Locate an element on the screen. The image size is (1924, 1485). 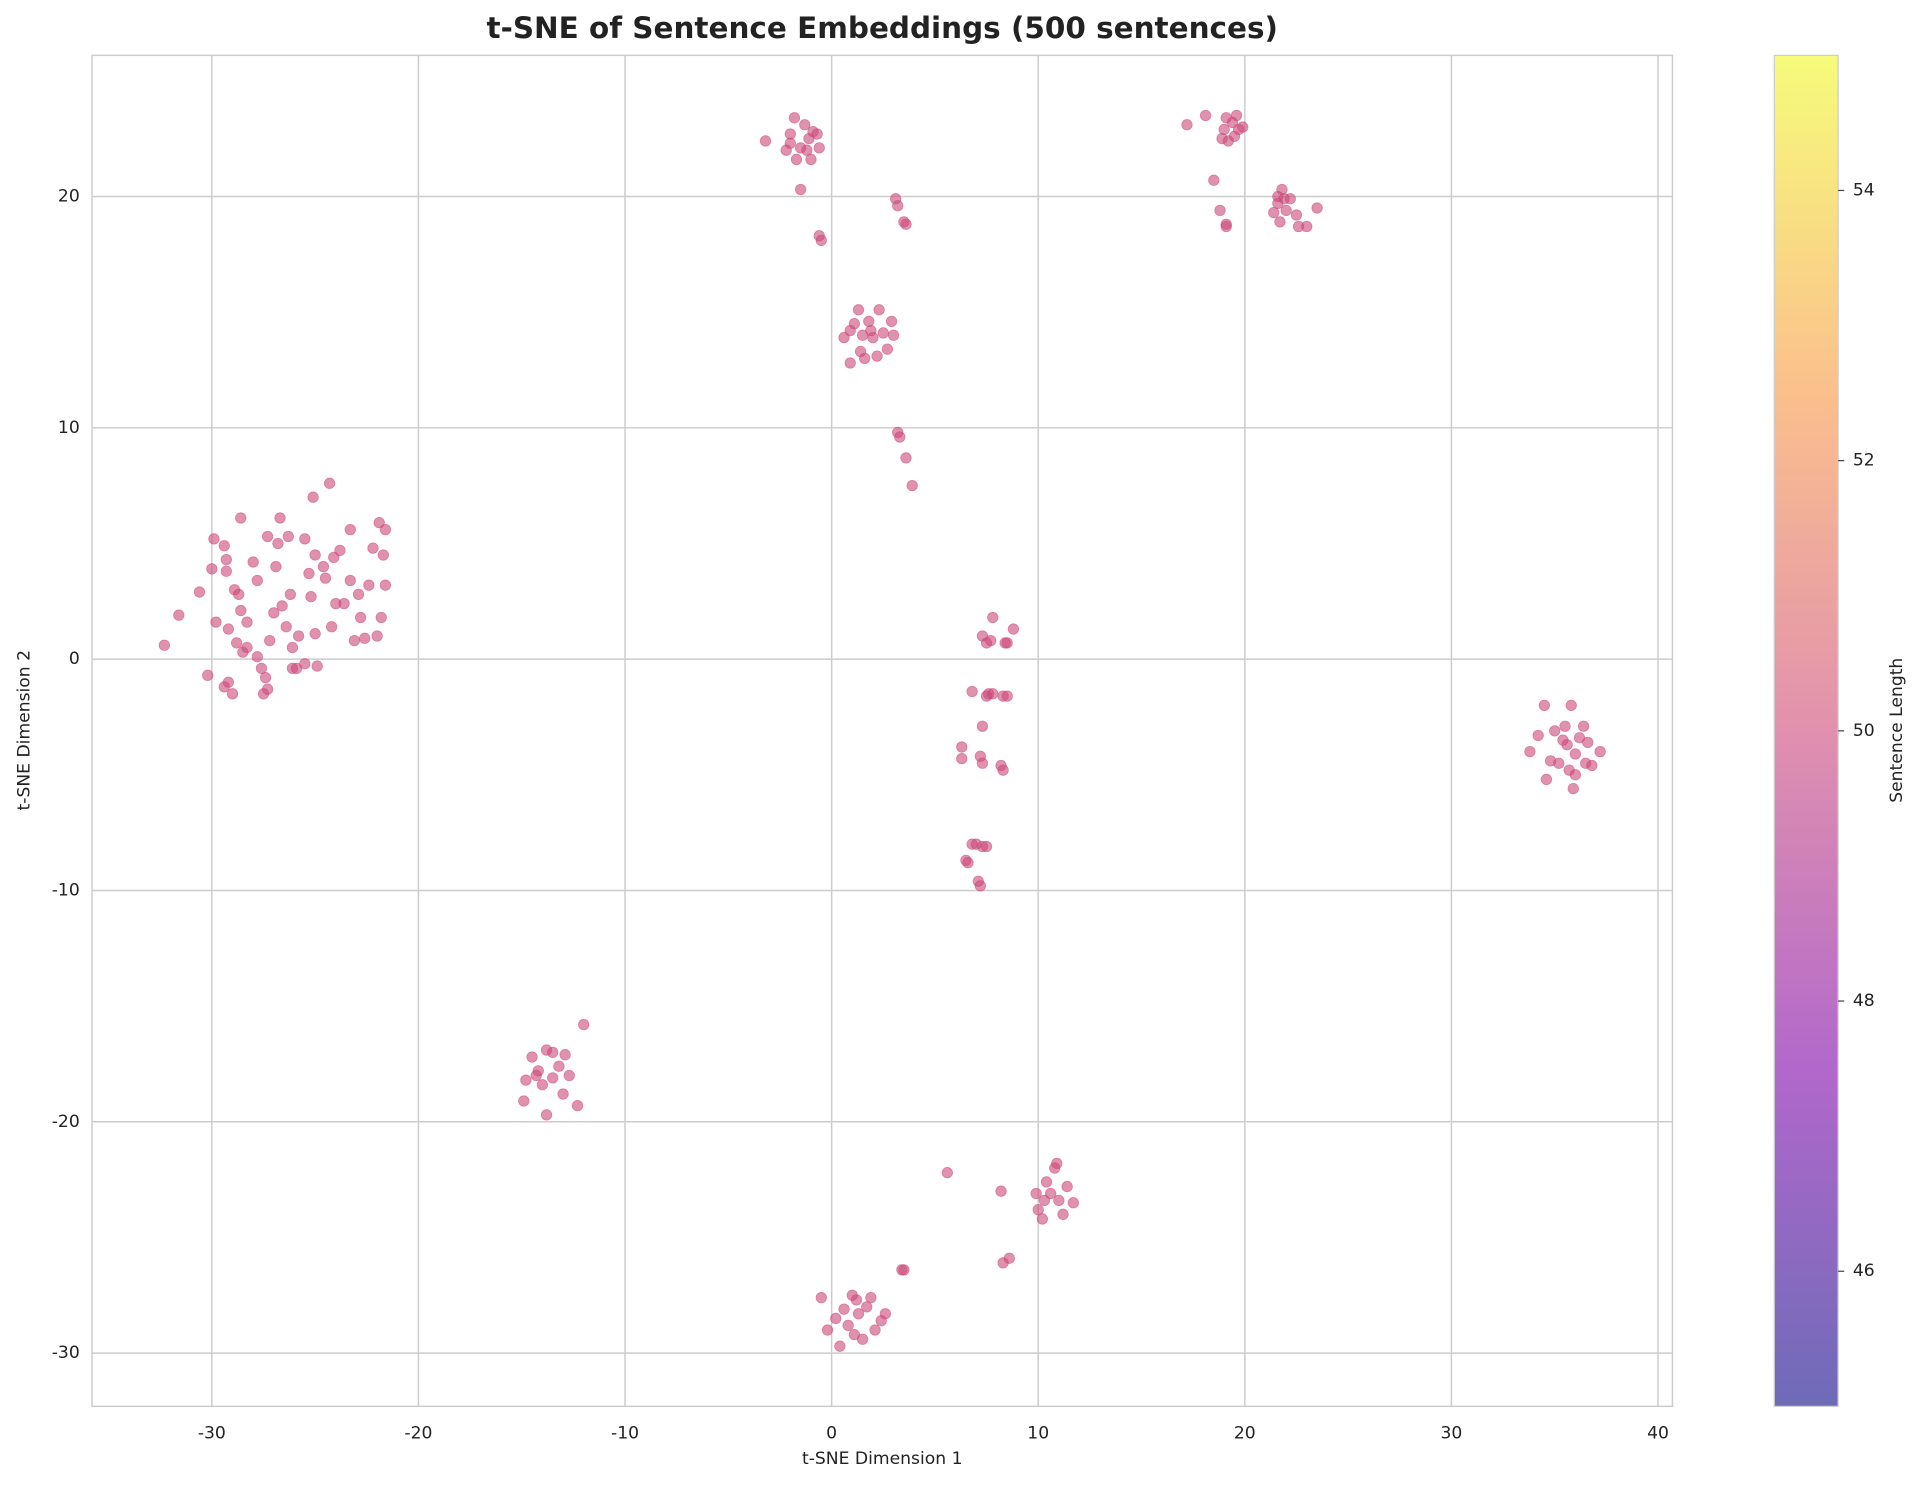
y-tick-label: 20 is located at coordinates (69, 196).